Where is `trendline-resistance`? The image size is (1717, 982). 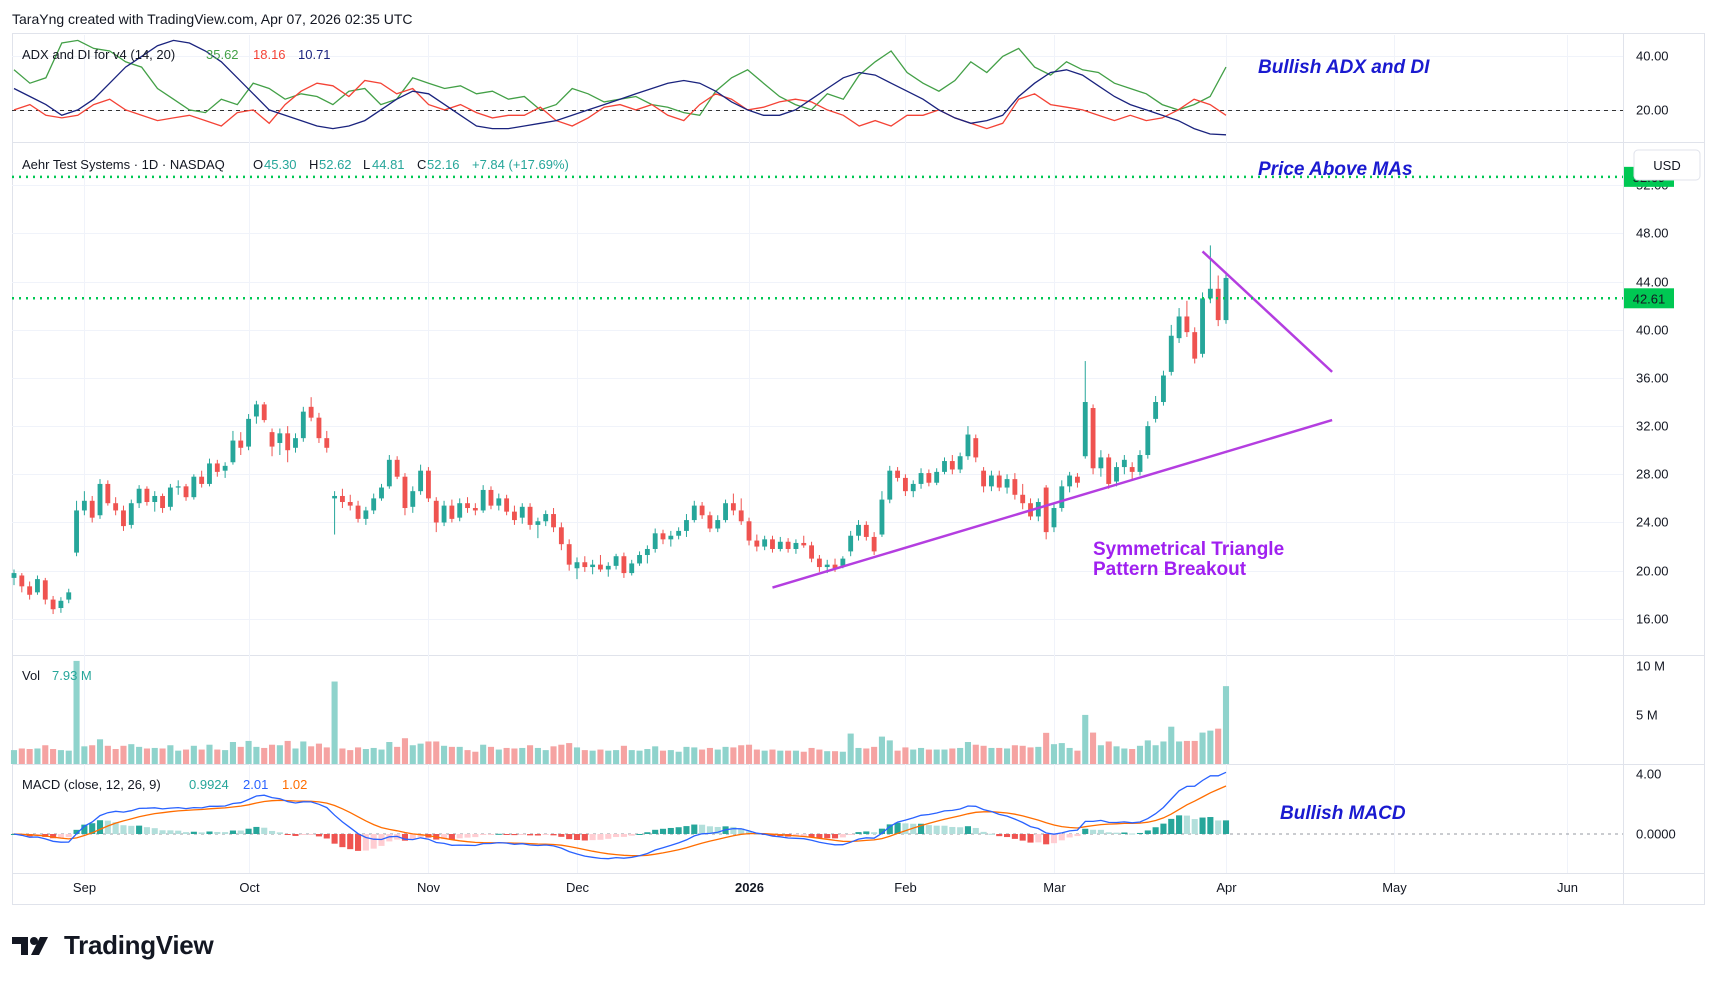 trendline-resistance is located at coordinates (1267, 311).